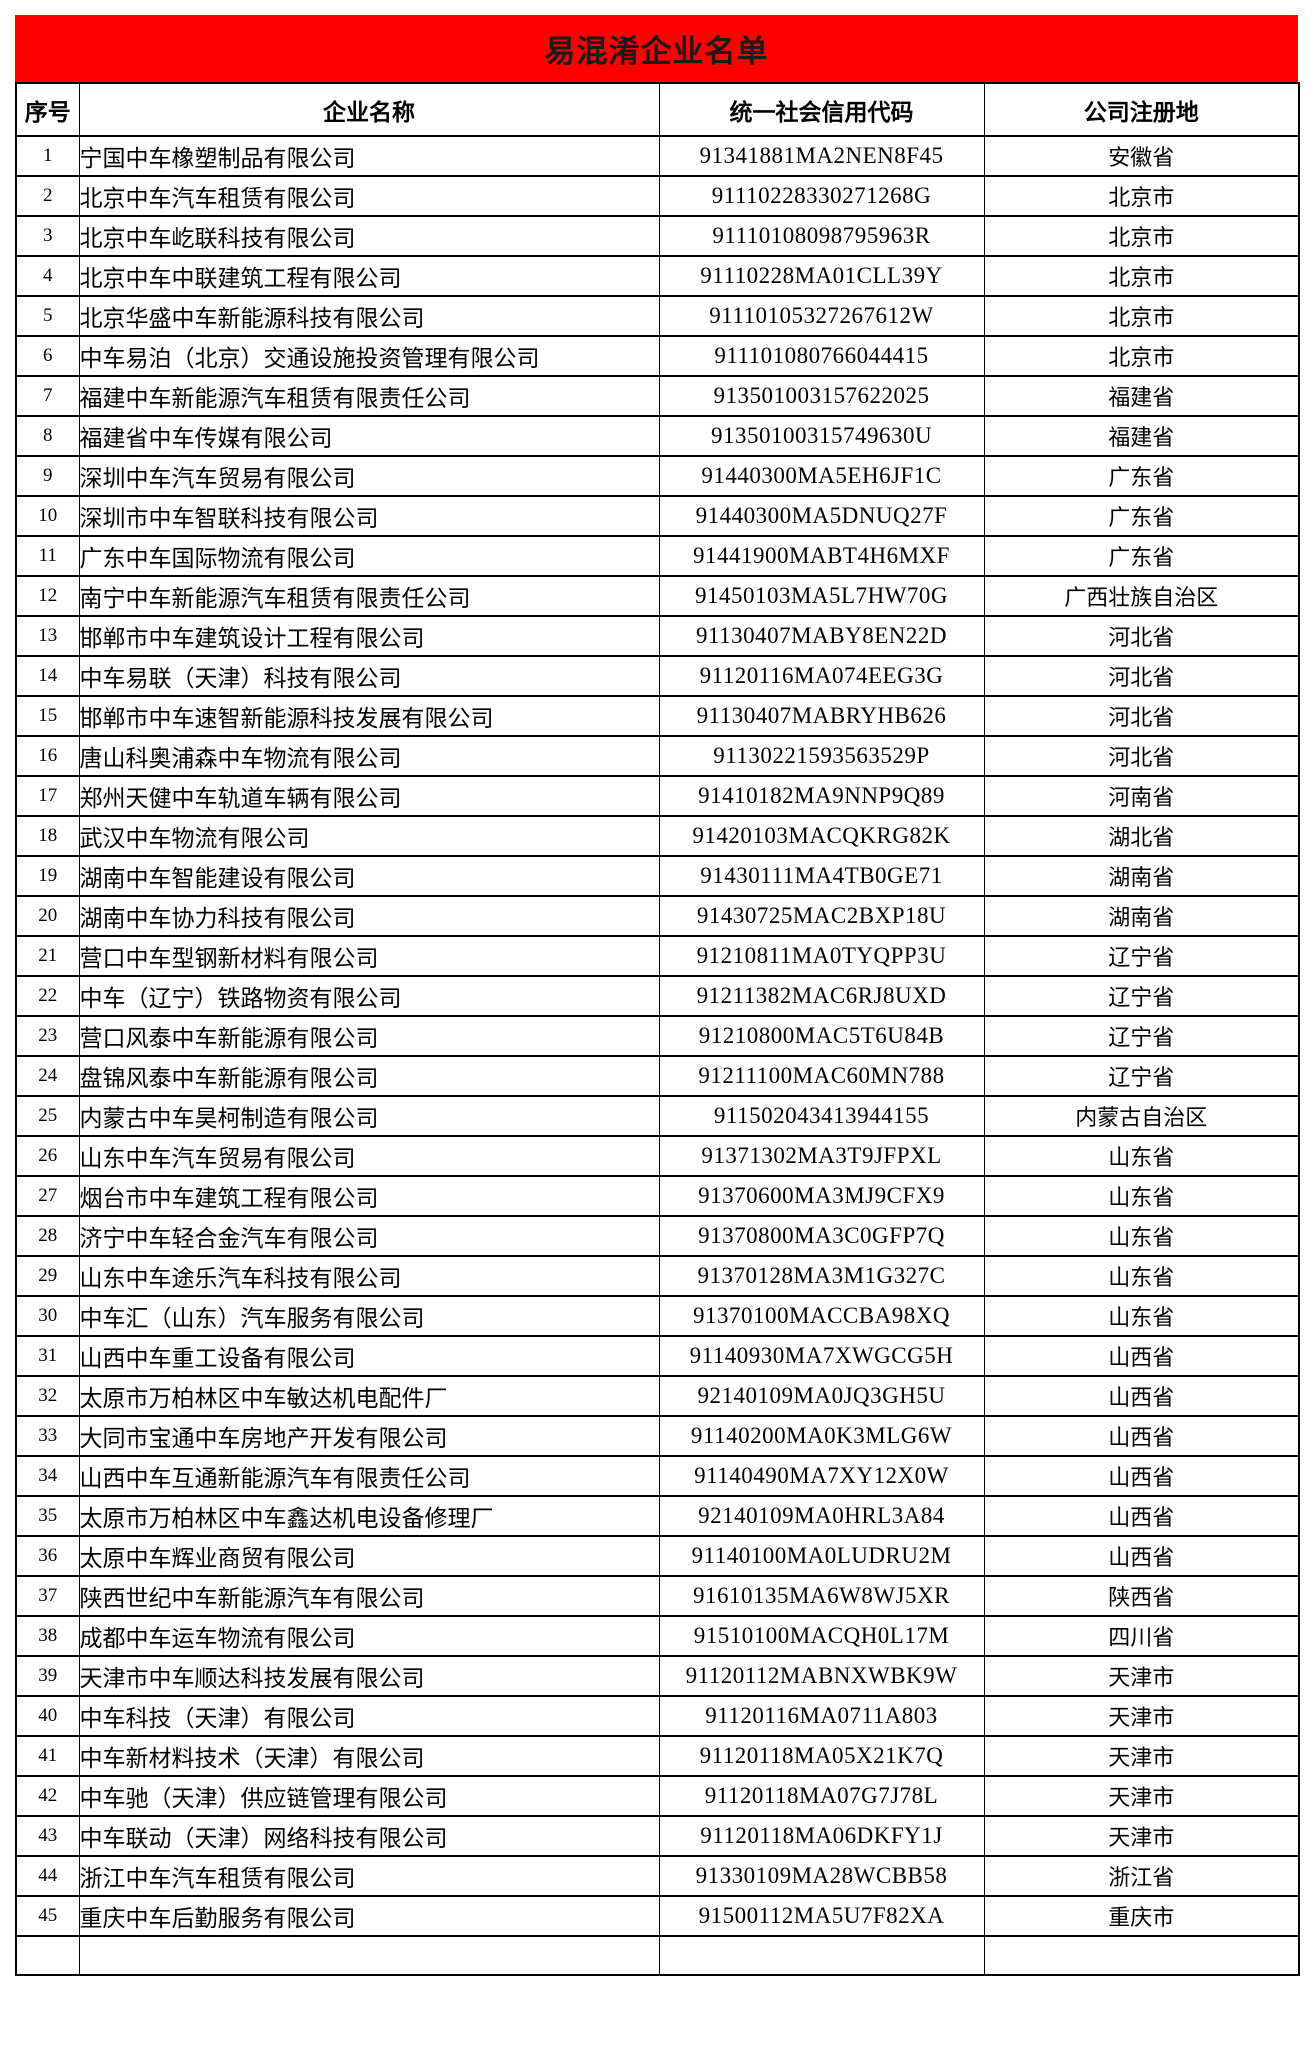 This screenshot has height=2066, width=1314. Describe the element at coordinates (47, 796) in the screenshot. I see `cell-index: 17` at that location.